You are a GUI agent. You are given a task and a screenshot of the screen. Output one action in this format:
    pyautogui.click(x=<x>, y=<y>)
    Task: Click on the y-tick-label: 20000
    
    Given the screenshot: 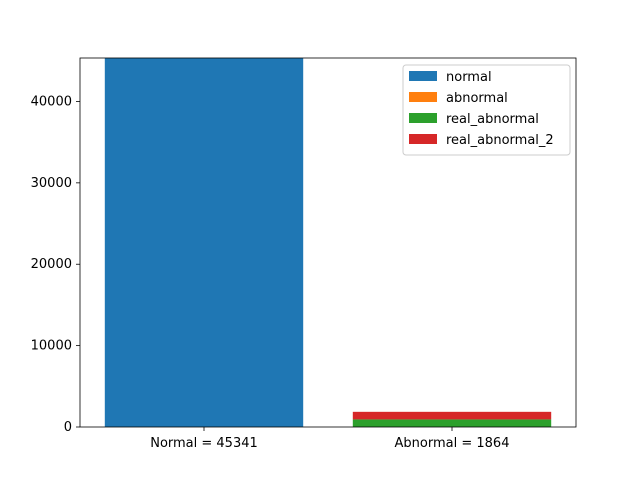 What is the action you would take?
    pyautogui.click(x=51, y=264)
    